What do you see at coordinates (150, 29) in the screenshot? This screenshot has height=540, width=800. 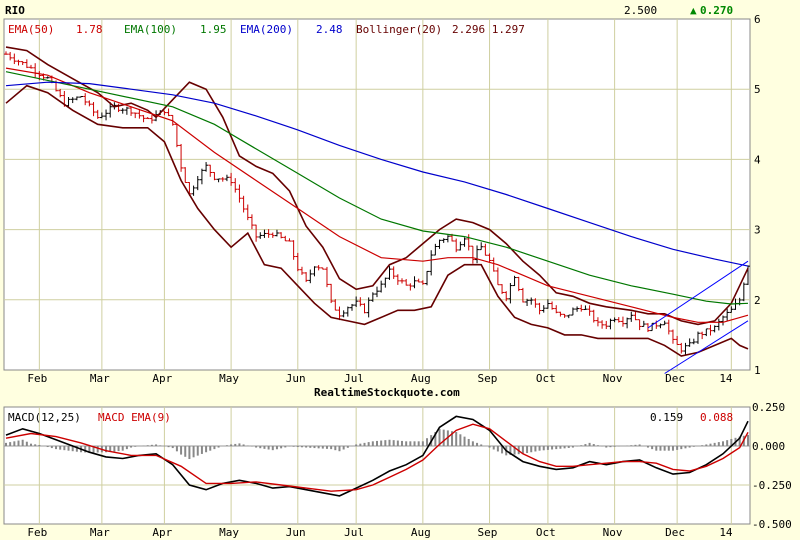 I see `legend-ema100-name: EMA(100)` at bounding box center [150, 29].